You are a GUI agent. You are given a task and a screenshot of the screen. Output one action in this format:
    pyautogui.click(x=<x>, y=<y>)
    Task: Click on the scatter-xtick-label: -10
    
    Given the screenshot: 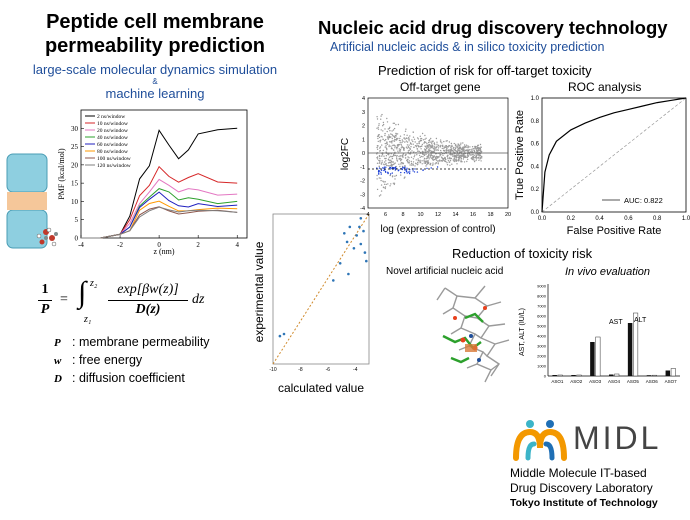 What is the action you would take?
    pyautogui.click(x=272, y=370)
    